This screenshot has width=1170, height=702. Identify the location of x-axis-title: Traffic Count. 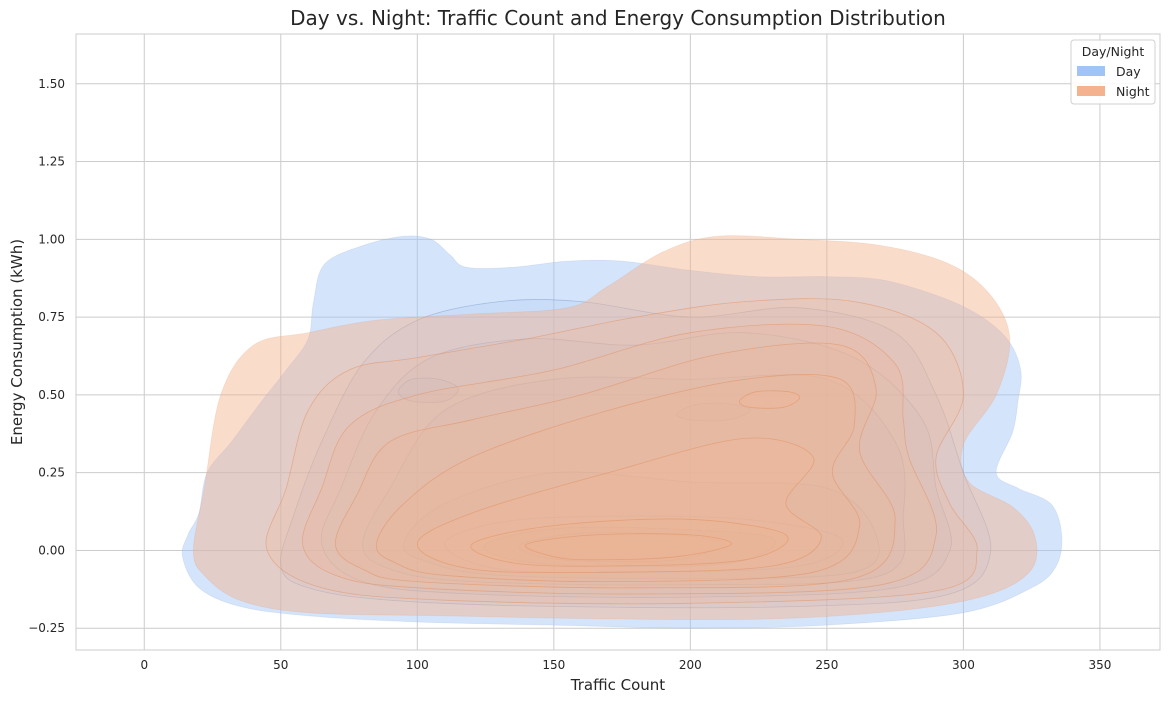
(617, 685).